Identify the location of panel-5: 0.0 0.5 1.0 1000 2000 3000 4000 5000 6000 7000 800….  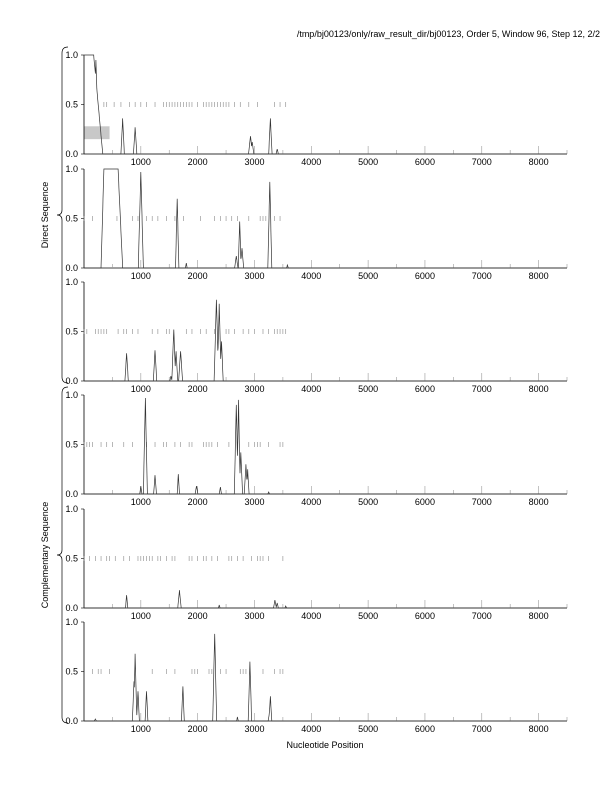
(316, 562).